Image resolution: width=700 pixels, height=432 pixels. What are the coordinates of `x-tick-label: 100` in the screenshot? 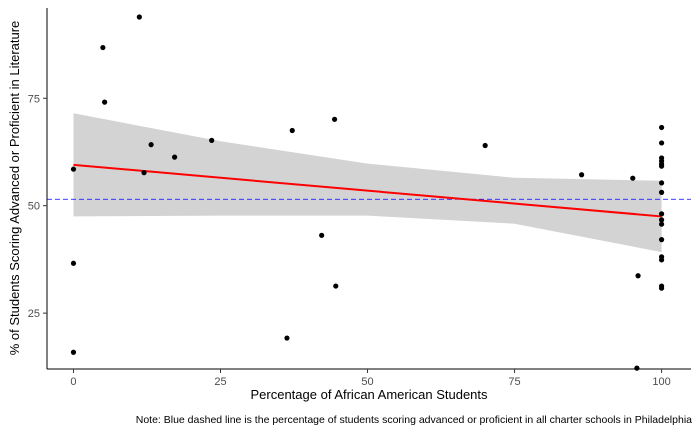 It's located at (661, 382).